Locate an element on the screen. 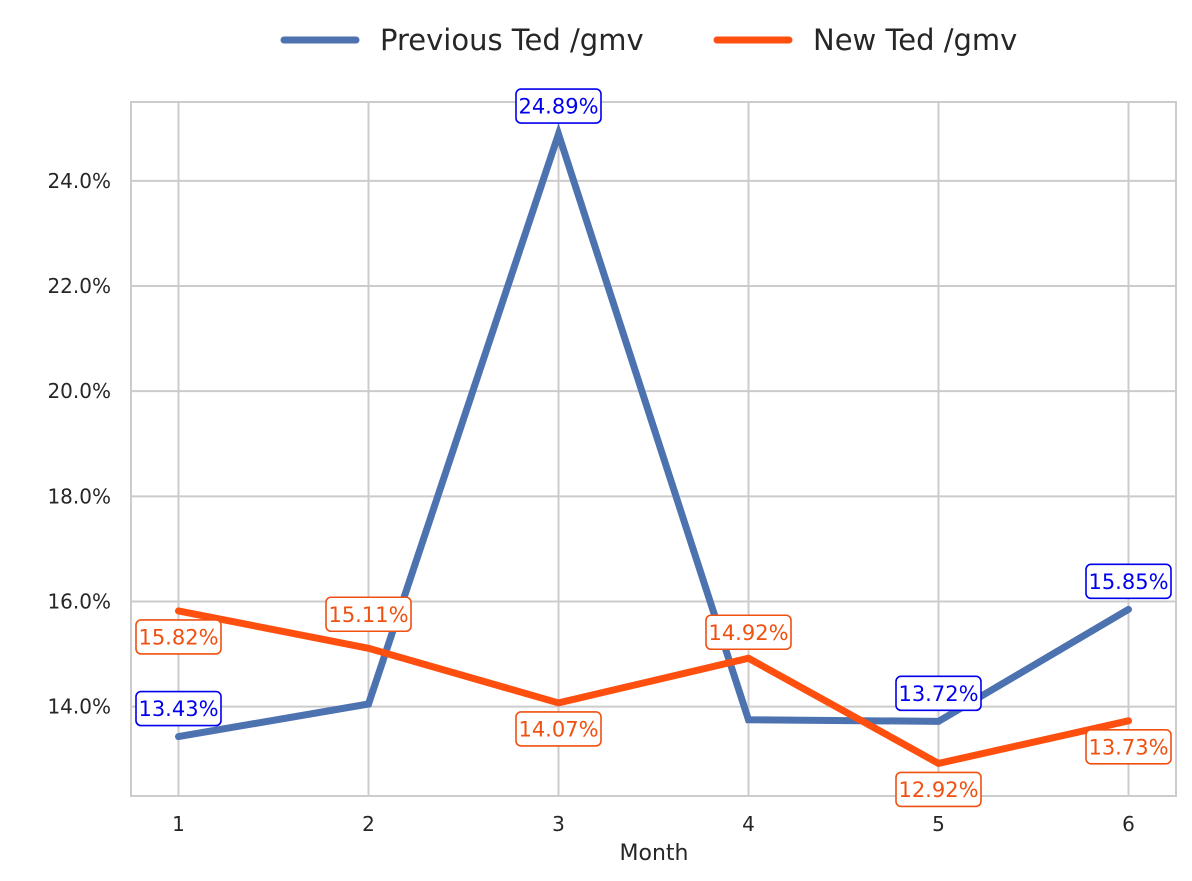  y-tick-label: 16.0% is located at coordinates (79, 601).